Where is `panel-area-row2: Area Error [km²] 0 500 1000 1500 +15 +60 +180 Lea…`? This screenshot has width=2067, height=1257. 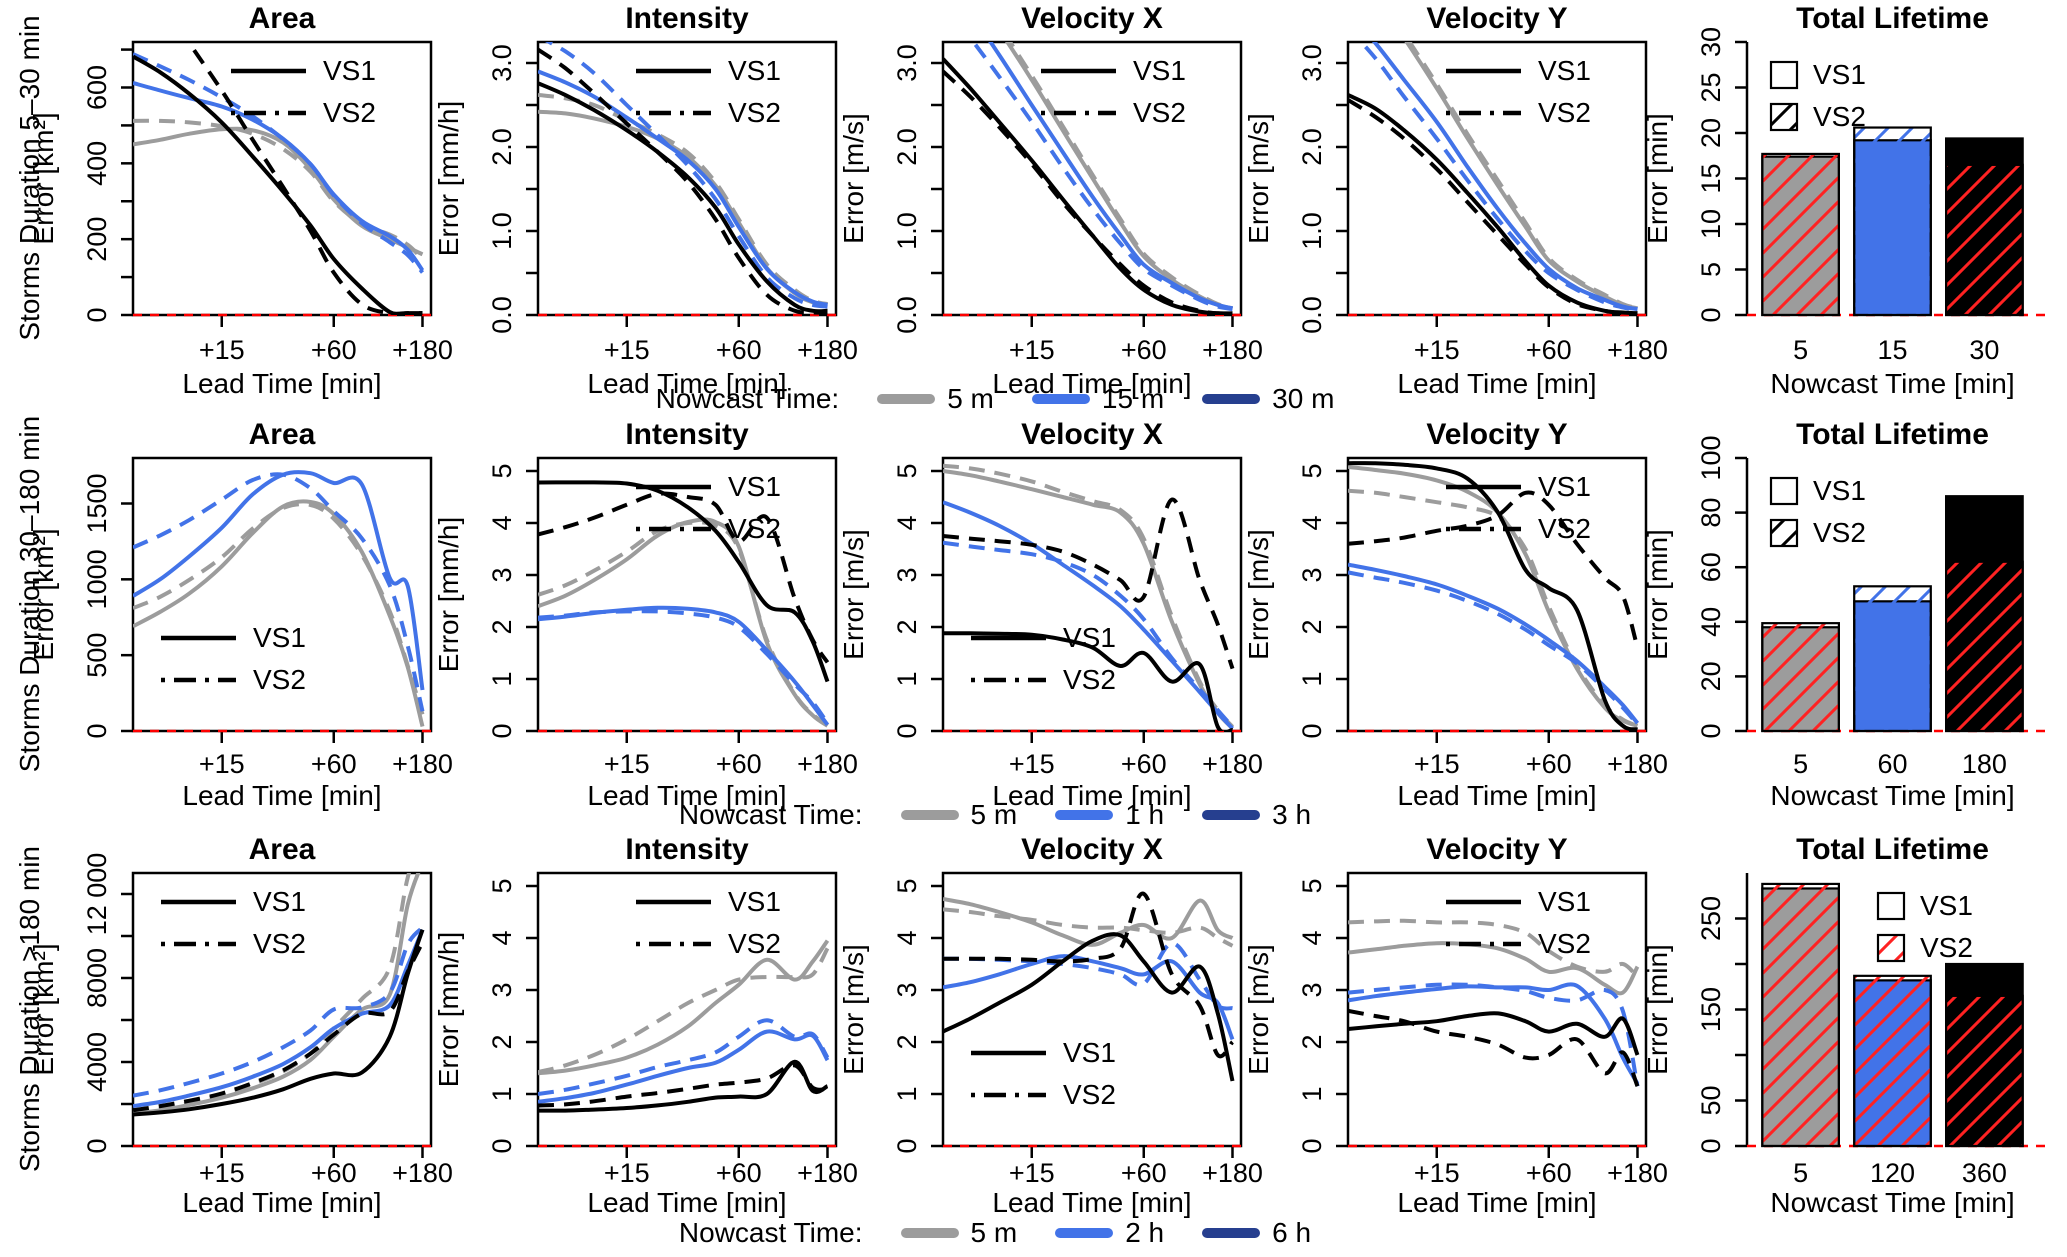 panel-area-row2: Area Error [km²] 0 500 1000 1500 +15 +60 +180 Lea… is located at coordinates (240, 614).